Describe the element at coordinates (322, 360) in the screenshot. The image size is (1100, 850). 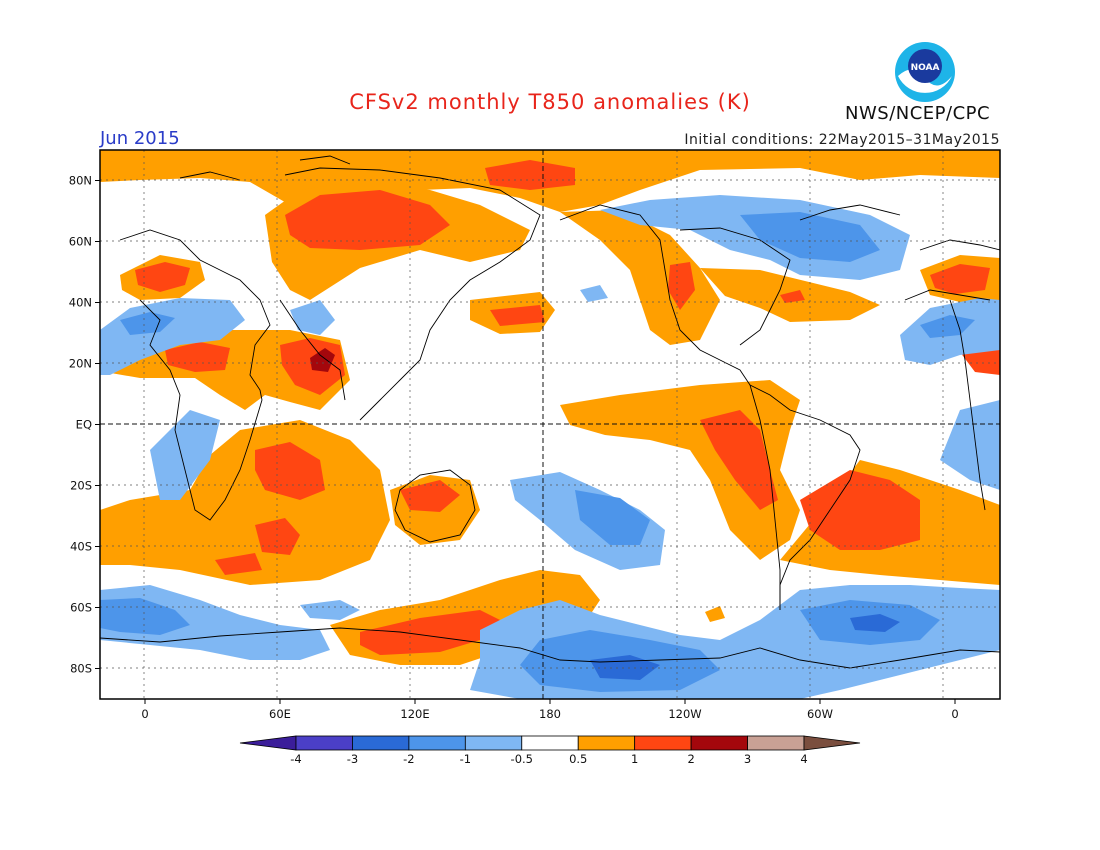
I see `extreme-warm-anomaly` at that location.